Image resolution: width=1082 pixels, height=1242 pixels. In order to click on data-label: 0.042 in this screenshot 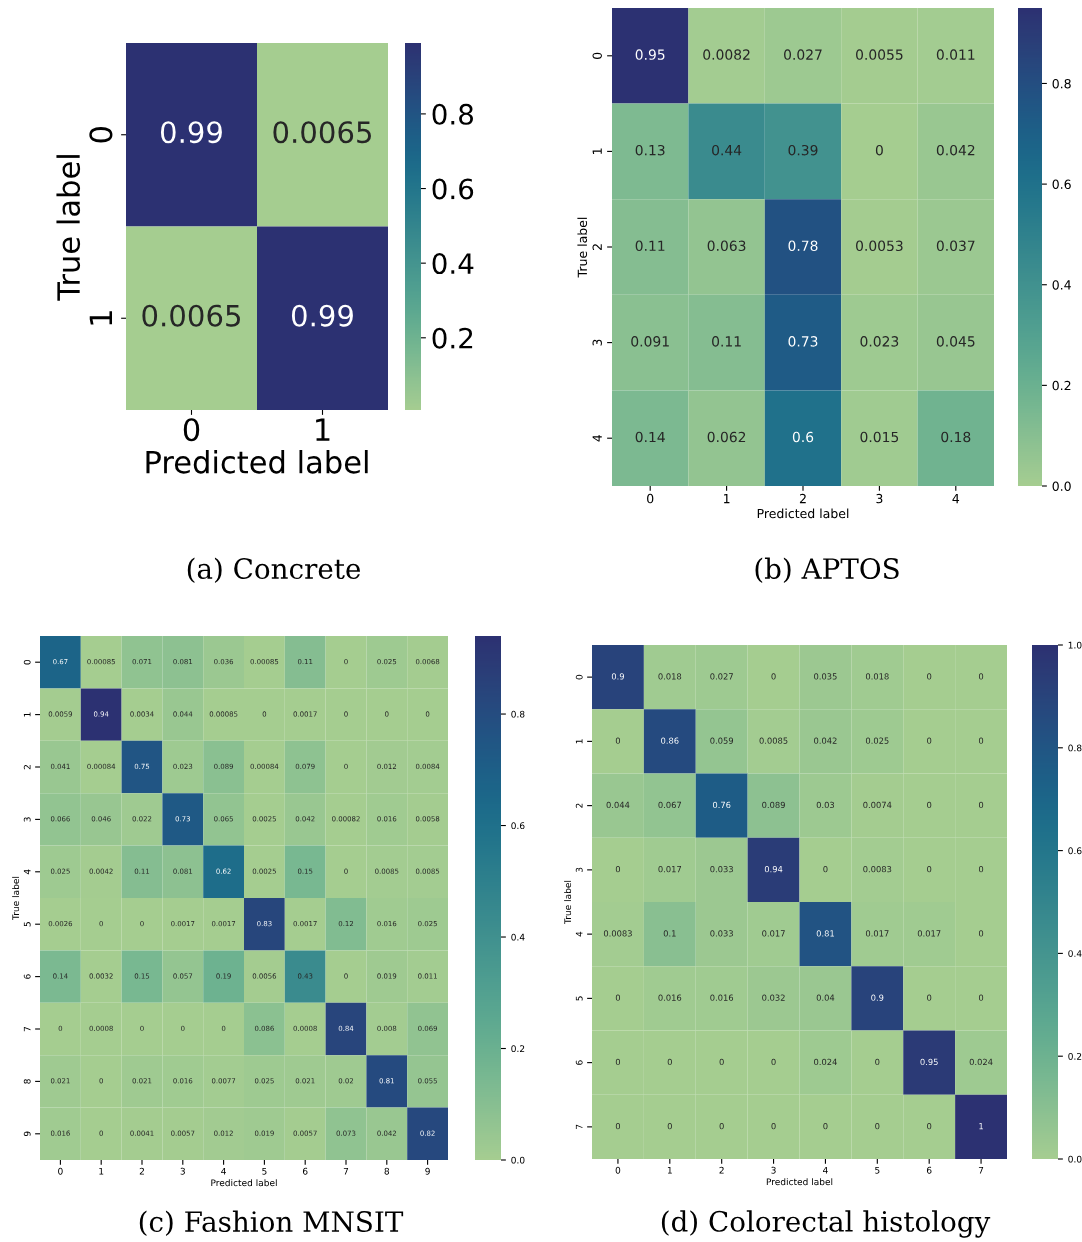, I will do `click(955, 150)`.